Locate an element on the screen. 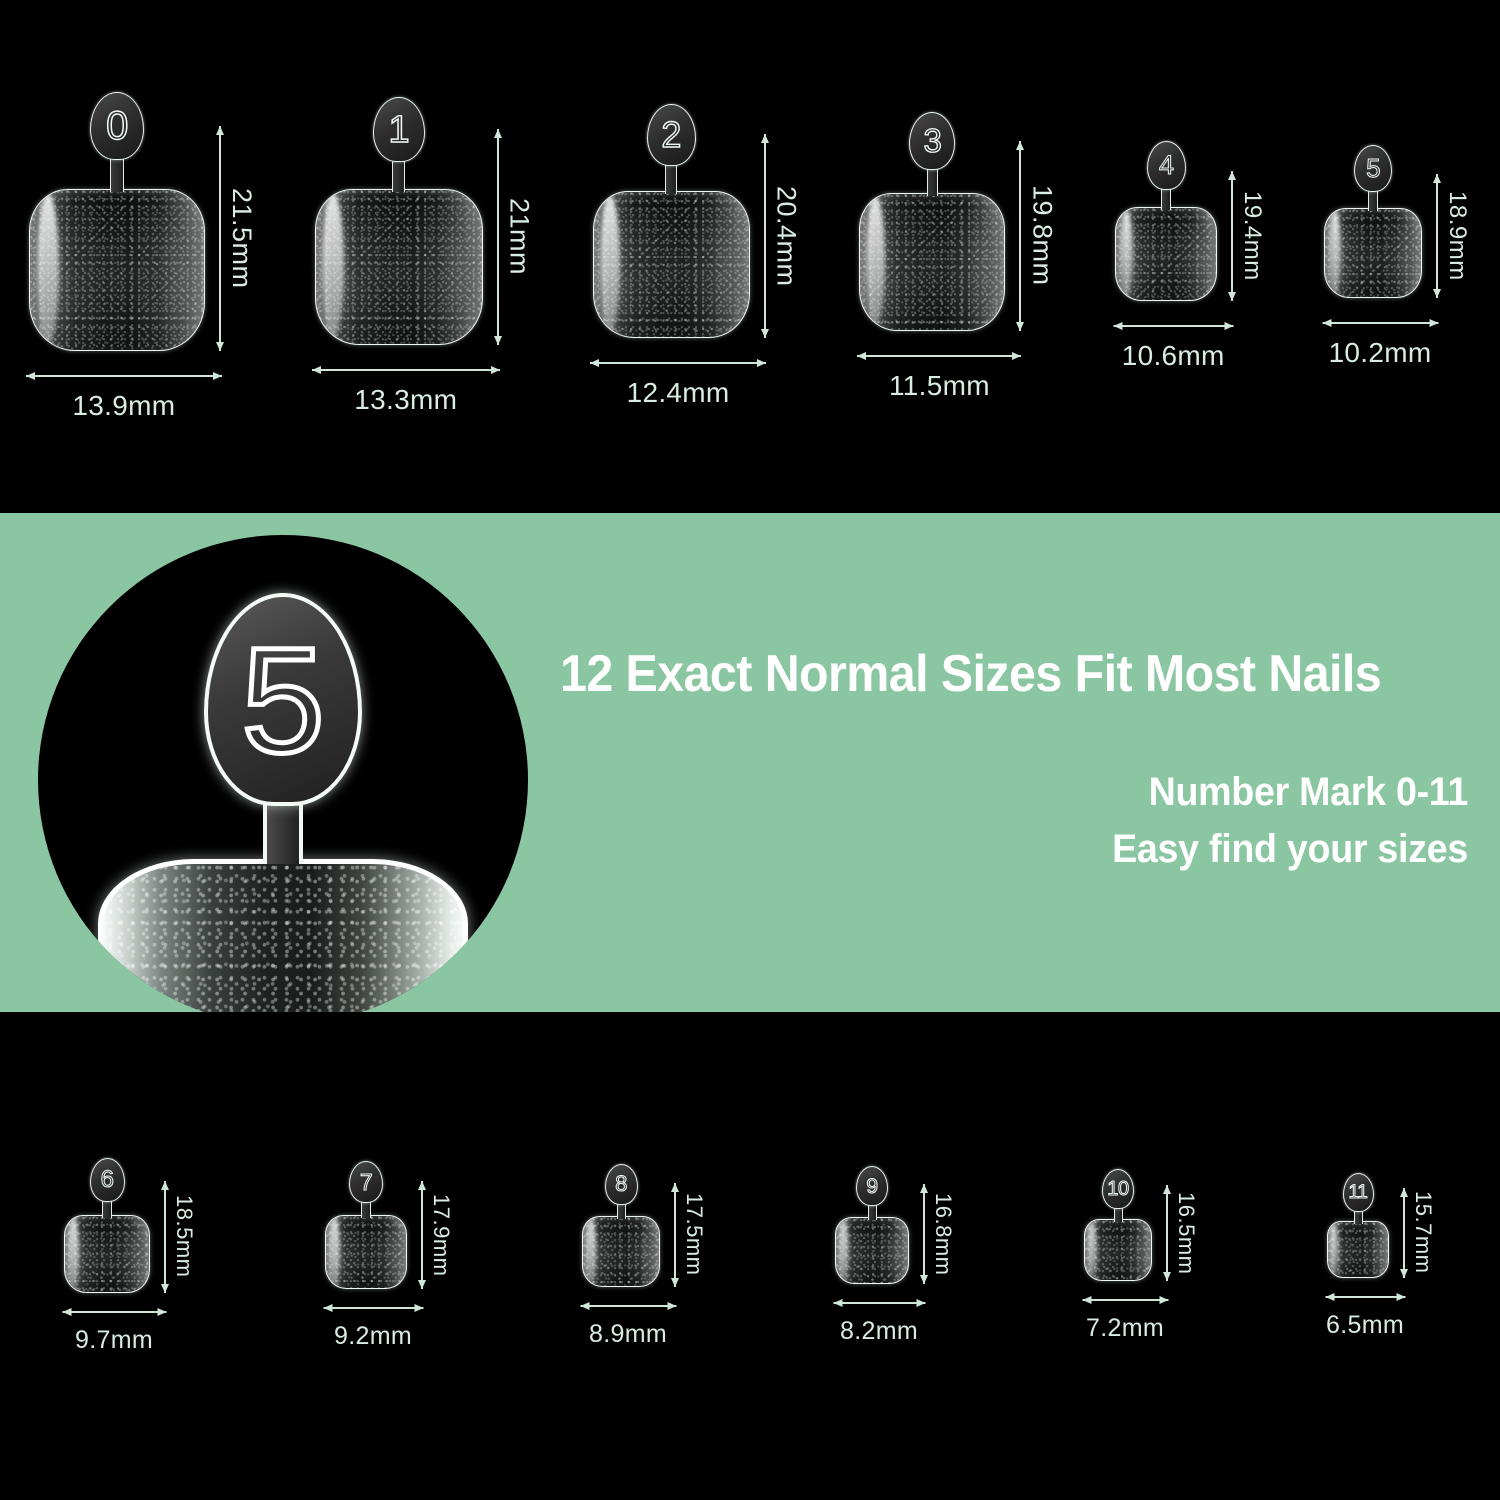  length-dimension: 18.9mm is located at coordinates (1454, 235).